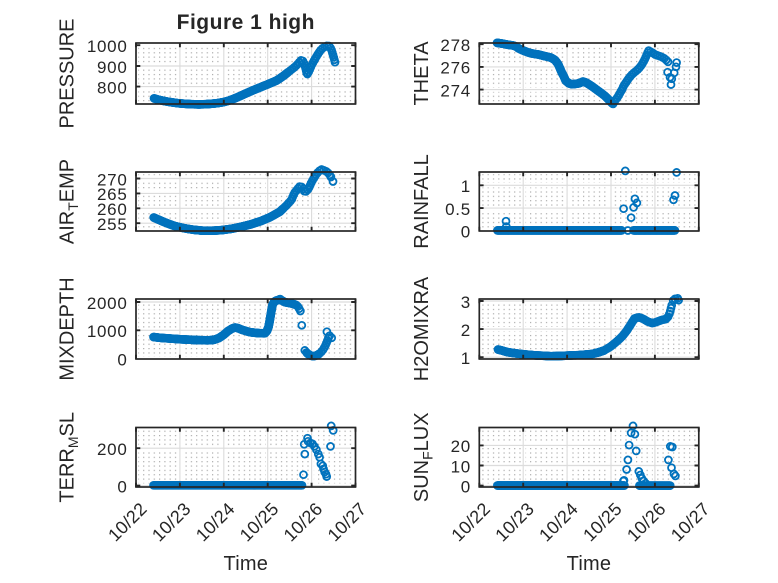  I want to click on svg-text: 10, so click(461, 466).